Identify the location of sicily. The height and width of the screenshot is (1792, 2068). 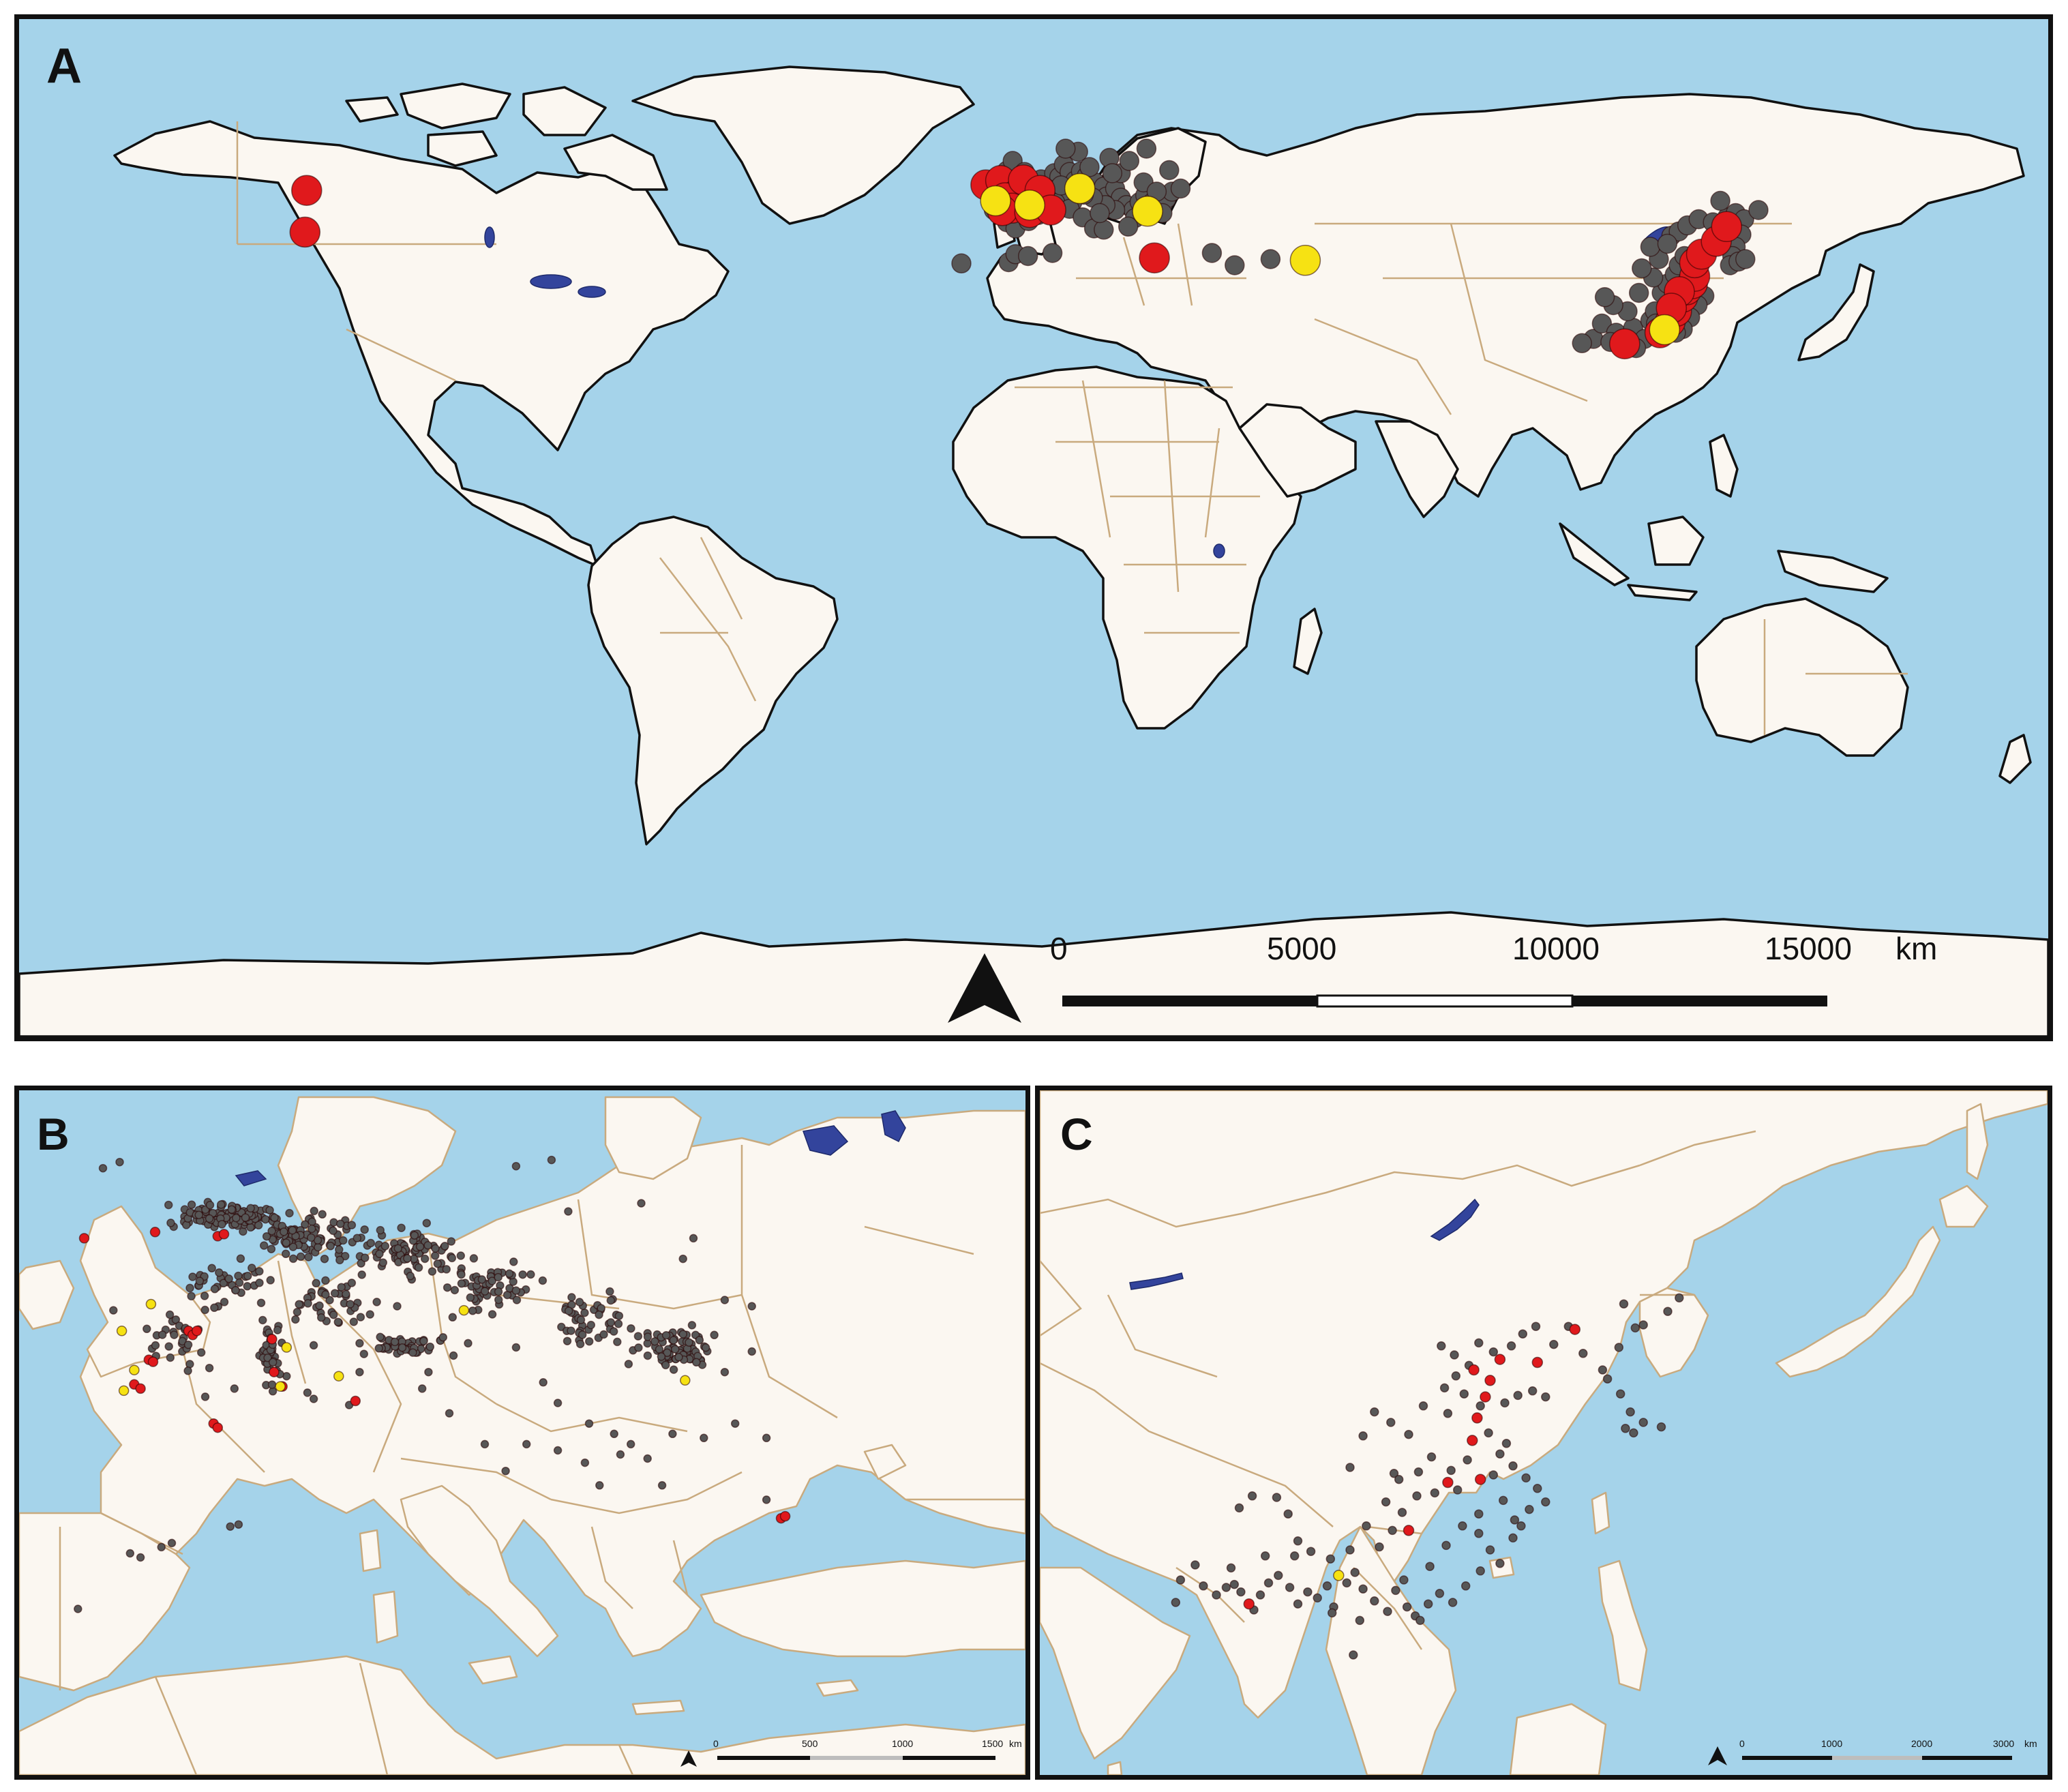
(493, 1670).